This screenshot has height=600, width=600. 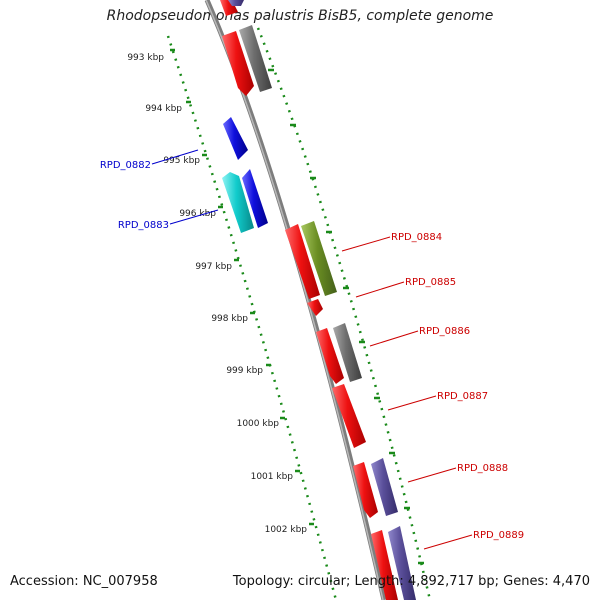 What do you see at coordinates (416, 237) in the screenshot?
I see `gene-label-right: RPD_0884` at bounding box center [416, 237].